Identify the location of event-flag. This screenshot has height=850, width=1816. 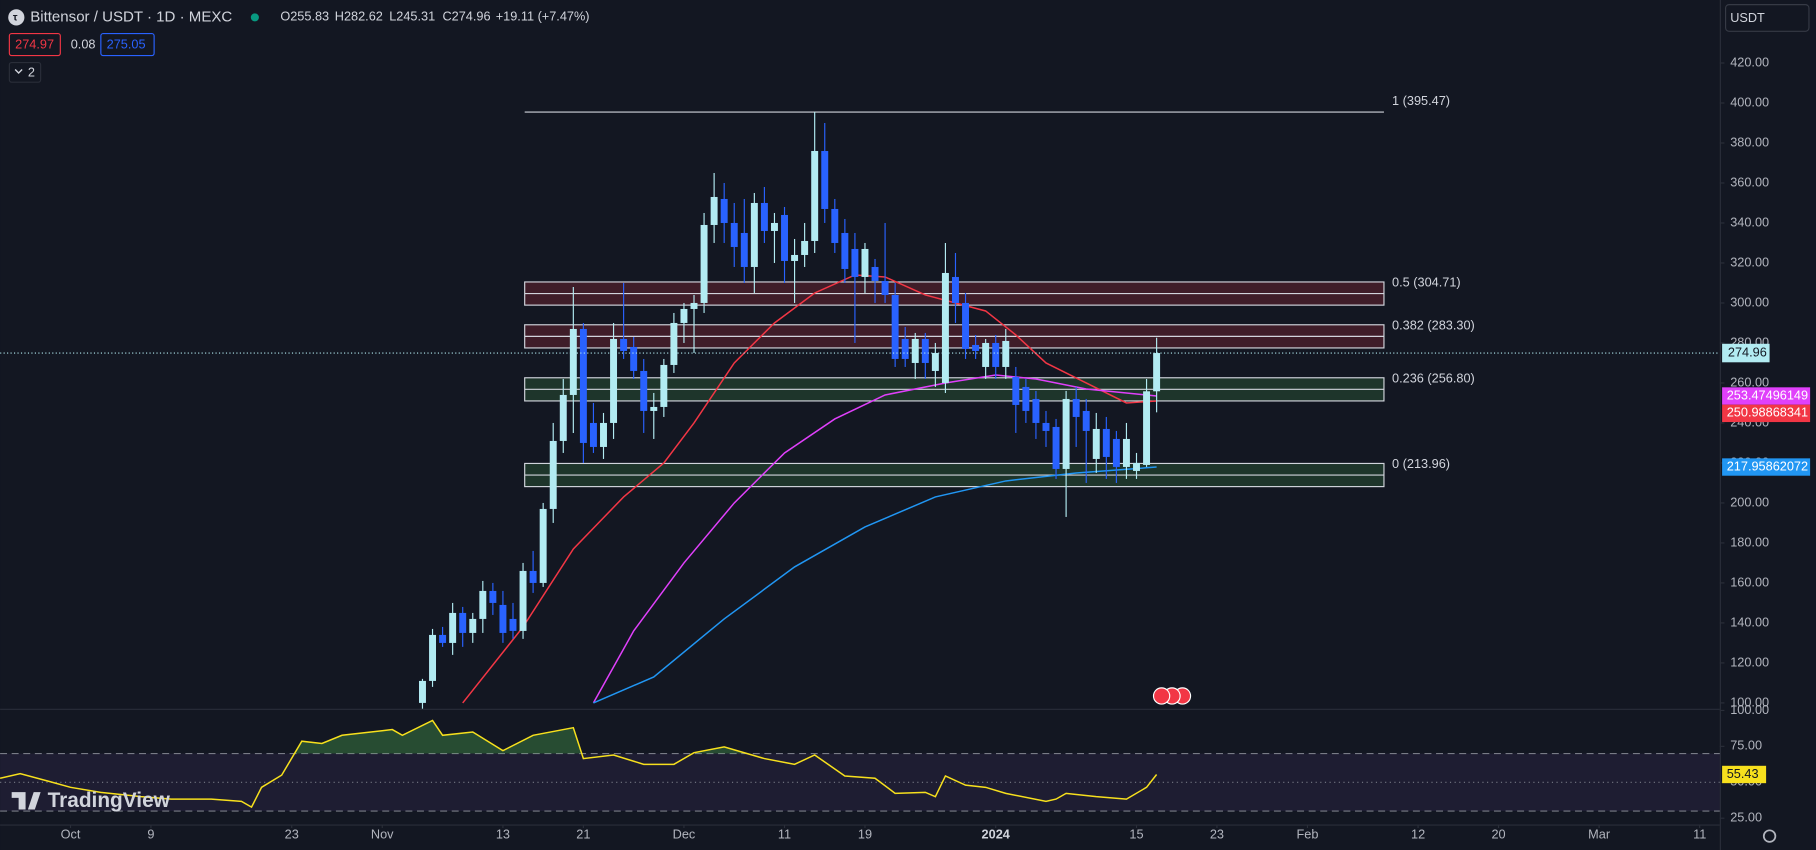
(1161, 696).